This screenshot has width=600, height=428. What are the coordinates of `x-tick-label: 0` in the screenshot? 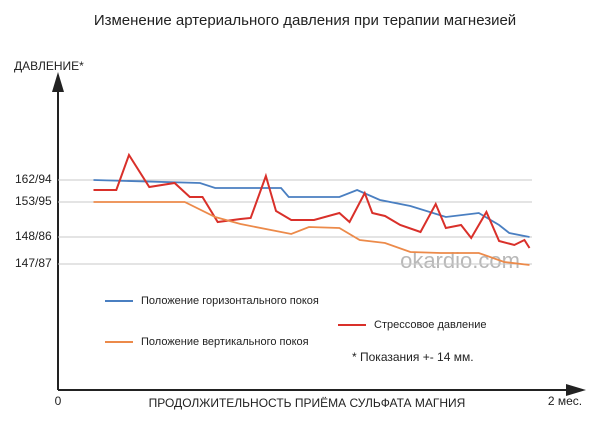 It's located at (58, 401).